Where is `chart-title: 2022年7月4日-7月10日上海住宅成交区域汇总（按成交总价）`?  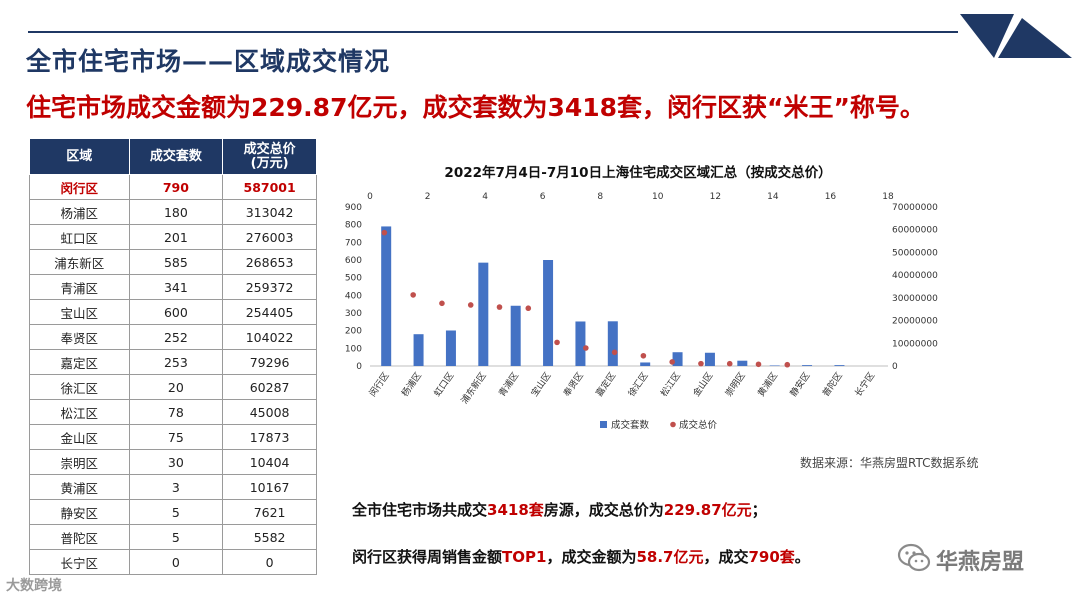 chart-title: 2022年7月4日-7月10日上海住宅成交区域汇总（按成交总价） is located at coordinates (637, 172).